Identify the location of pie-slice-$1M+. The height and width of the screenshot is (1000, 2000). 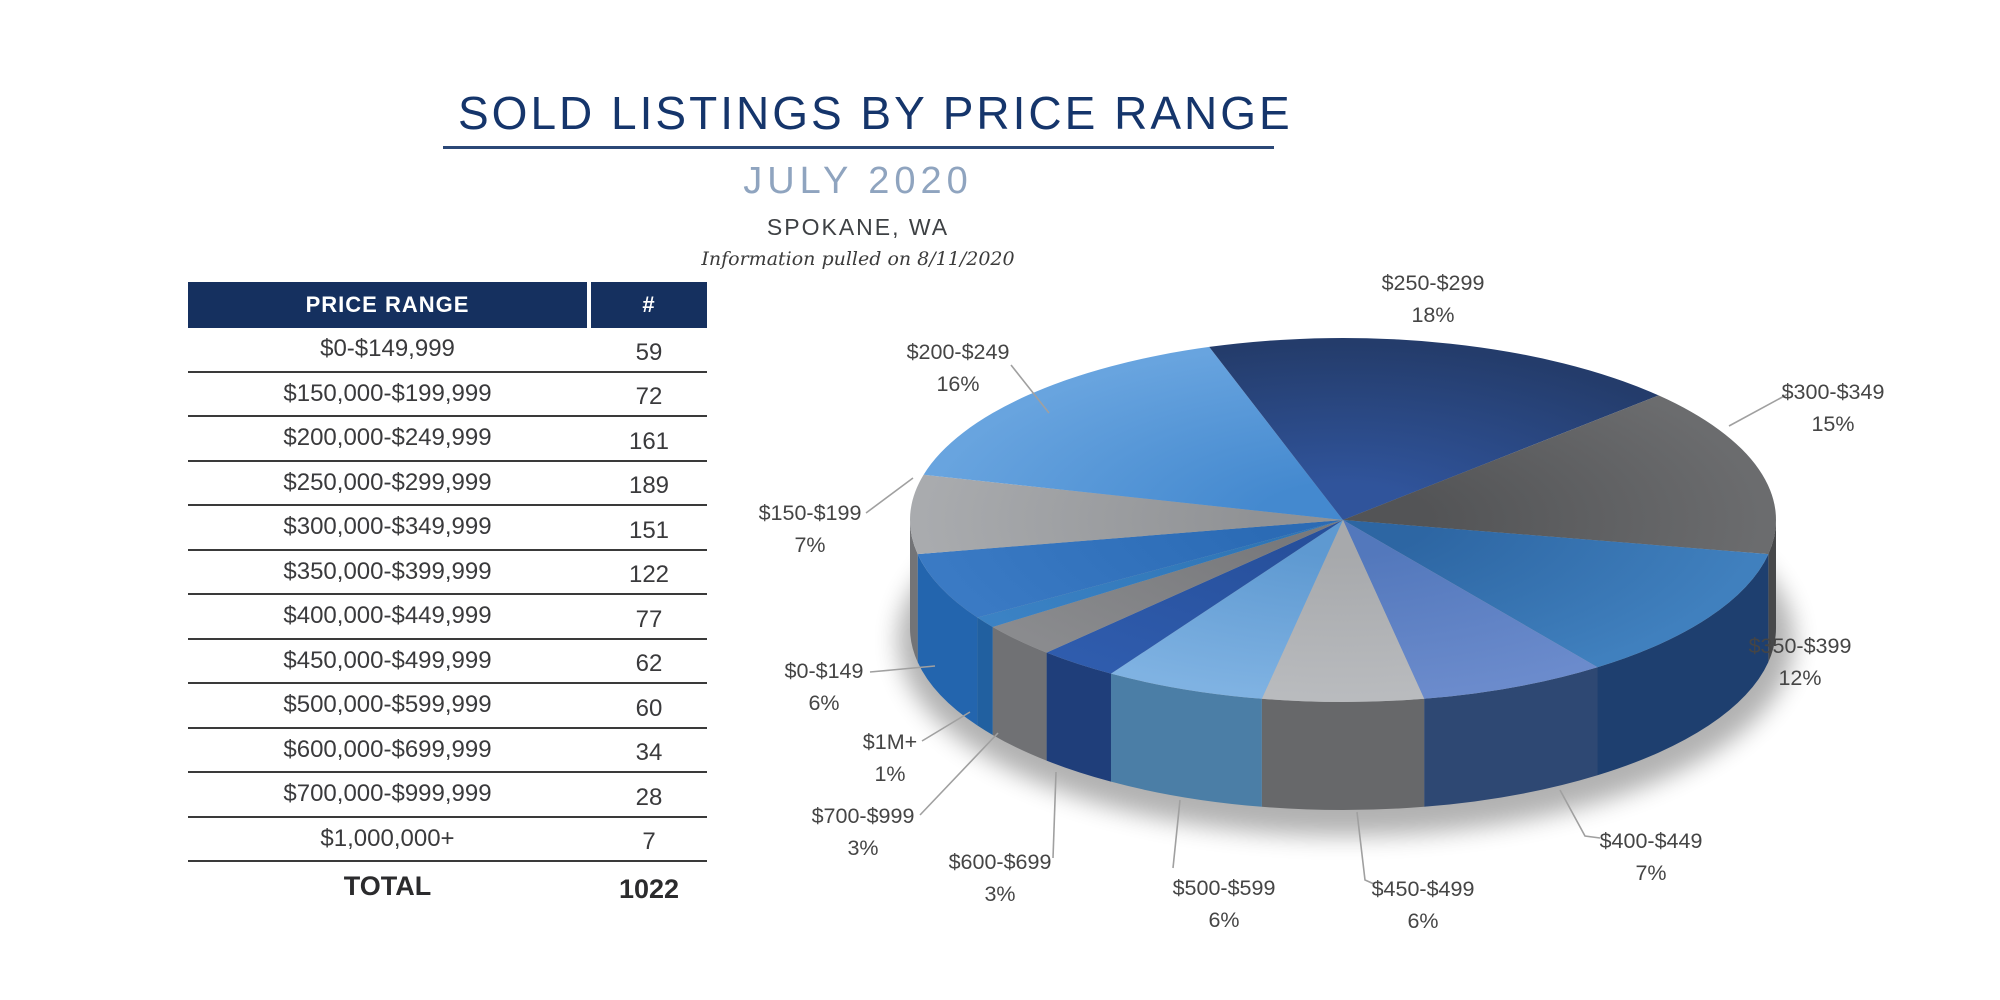
(1160, 573).